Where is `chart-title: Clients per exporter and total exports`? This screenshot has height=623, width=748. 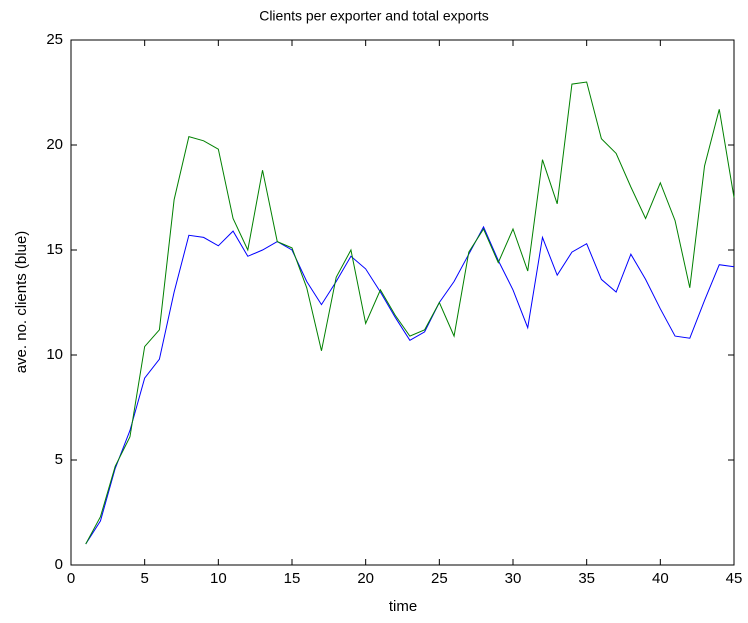
chart-title: Clients per exporter and total exports is located at coordinates (374, 16).